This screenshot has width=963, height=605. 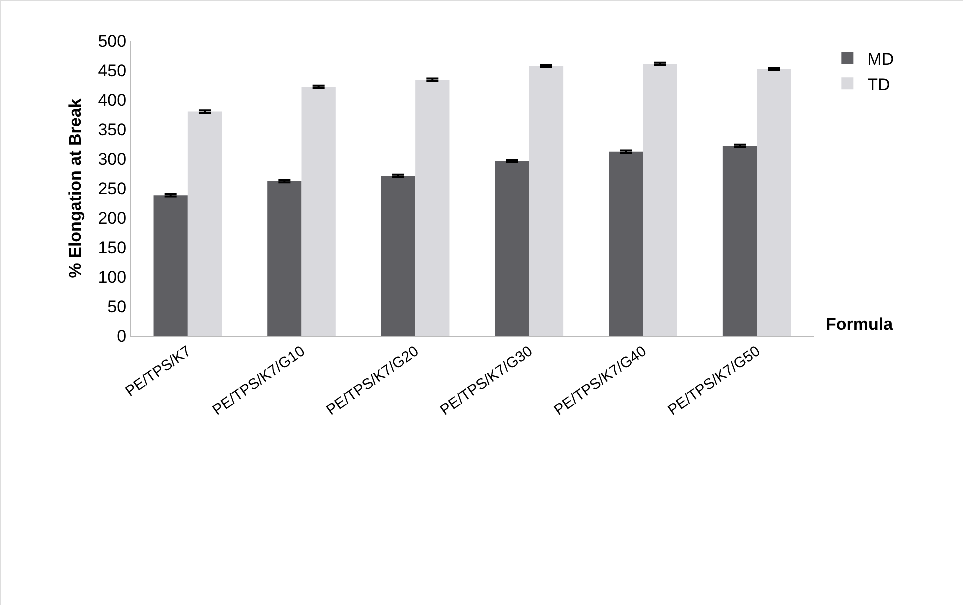 I want to click on y-tick-label: 450, so click(x=112, y=70).